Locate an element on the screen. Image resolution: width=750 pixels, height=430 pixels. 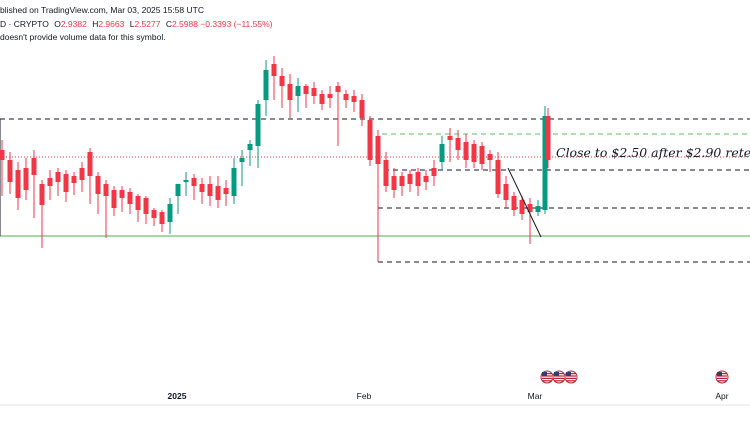
close-label: C is located at coordinates (168, 24).